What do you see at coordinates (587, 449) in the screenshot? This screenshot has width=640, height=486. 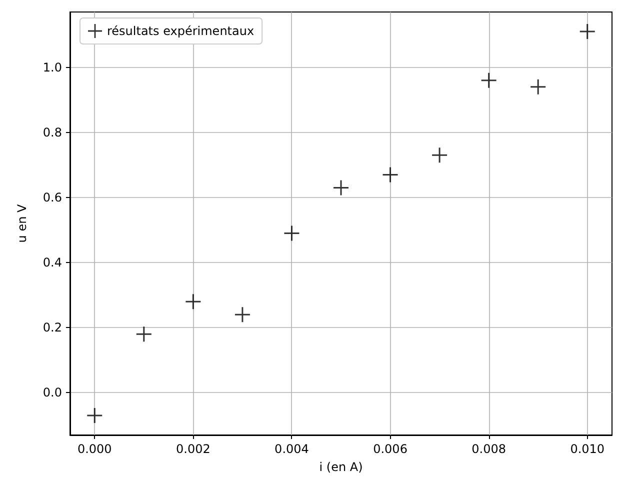 I see `x-tick-label: 0.010` at bounding box center [587, 449].